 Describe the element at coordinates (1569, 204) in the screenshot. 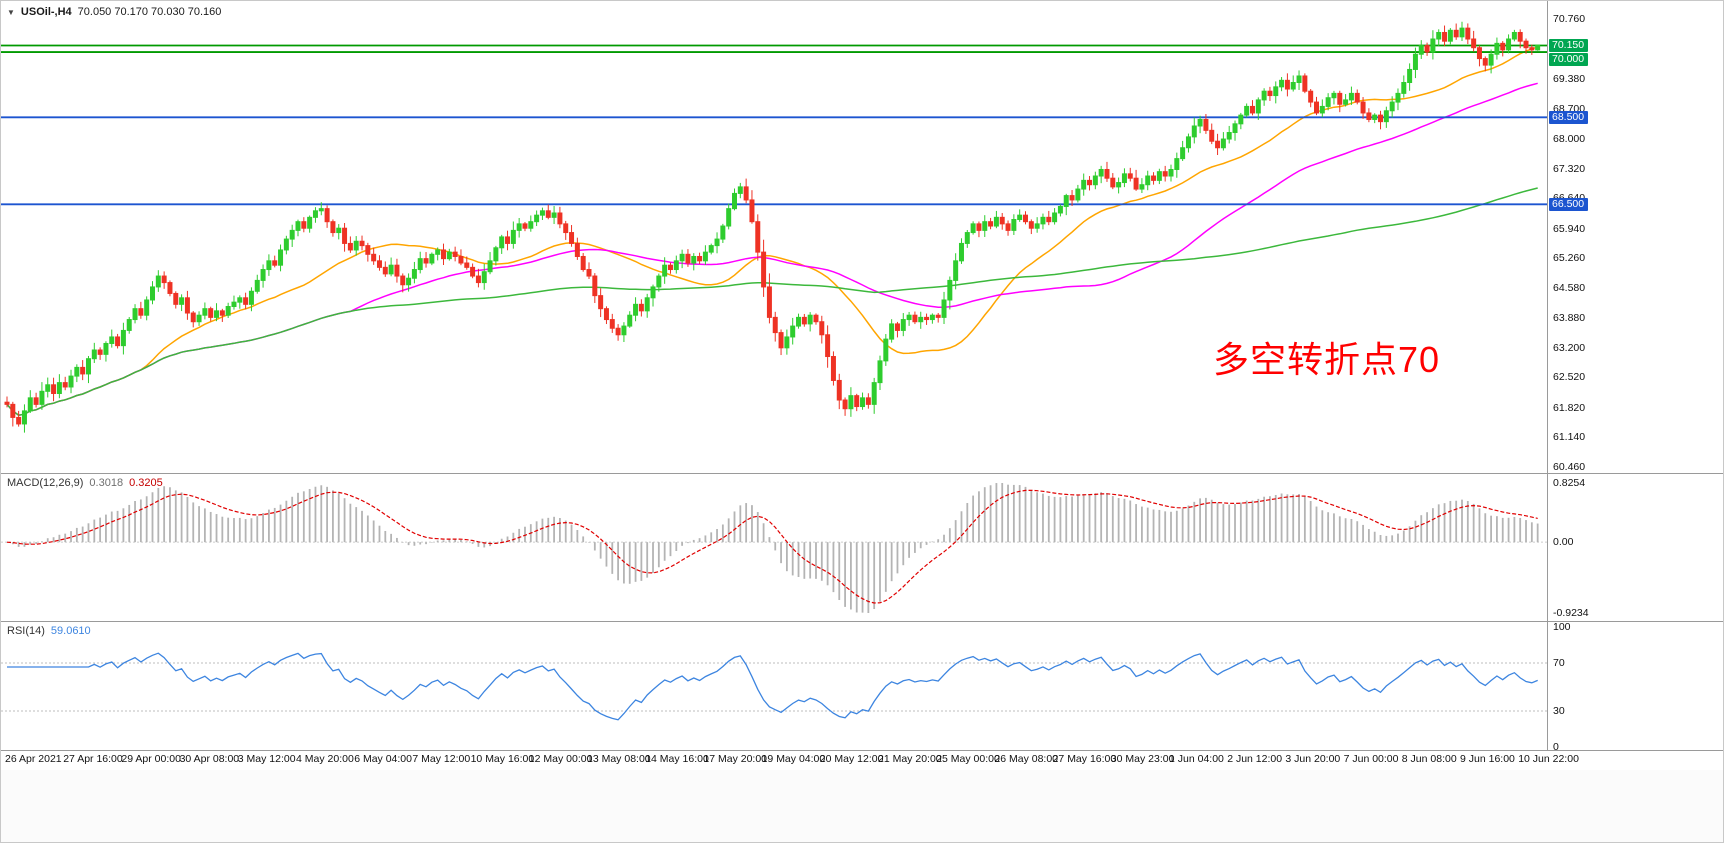

I see `price-tag-66.500: 66.500` at that location.